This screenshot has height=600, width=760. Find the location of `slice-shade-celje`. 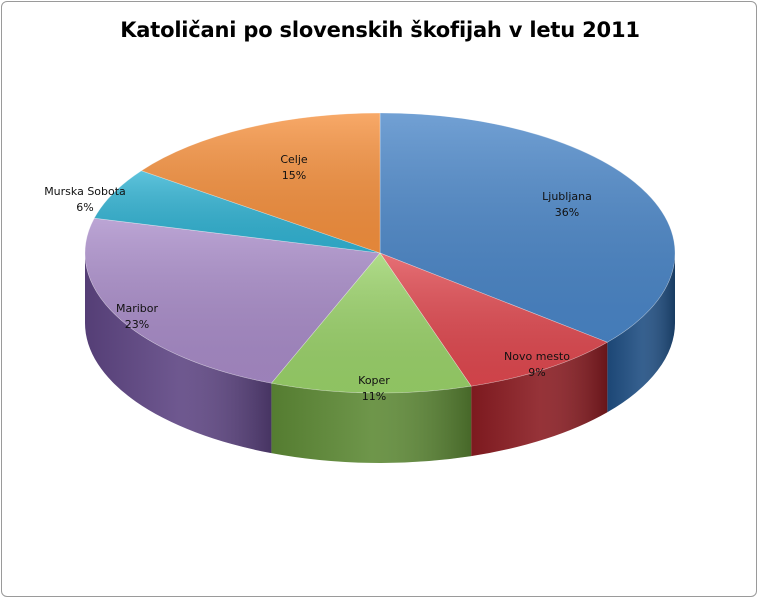

slice-shade-celje is located at coordinates (260, 183).